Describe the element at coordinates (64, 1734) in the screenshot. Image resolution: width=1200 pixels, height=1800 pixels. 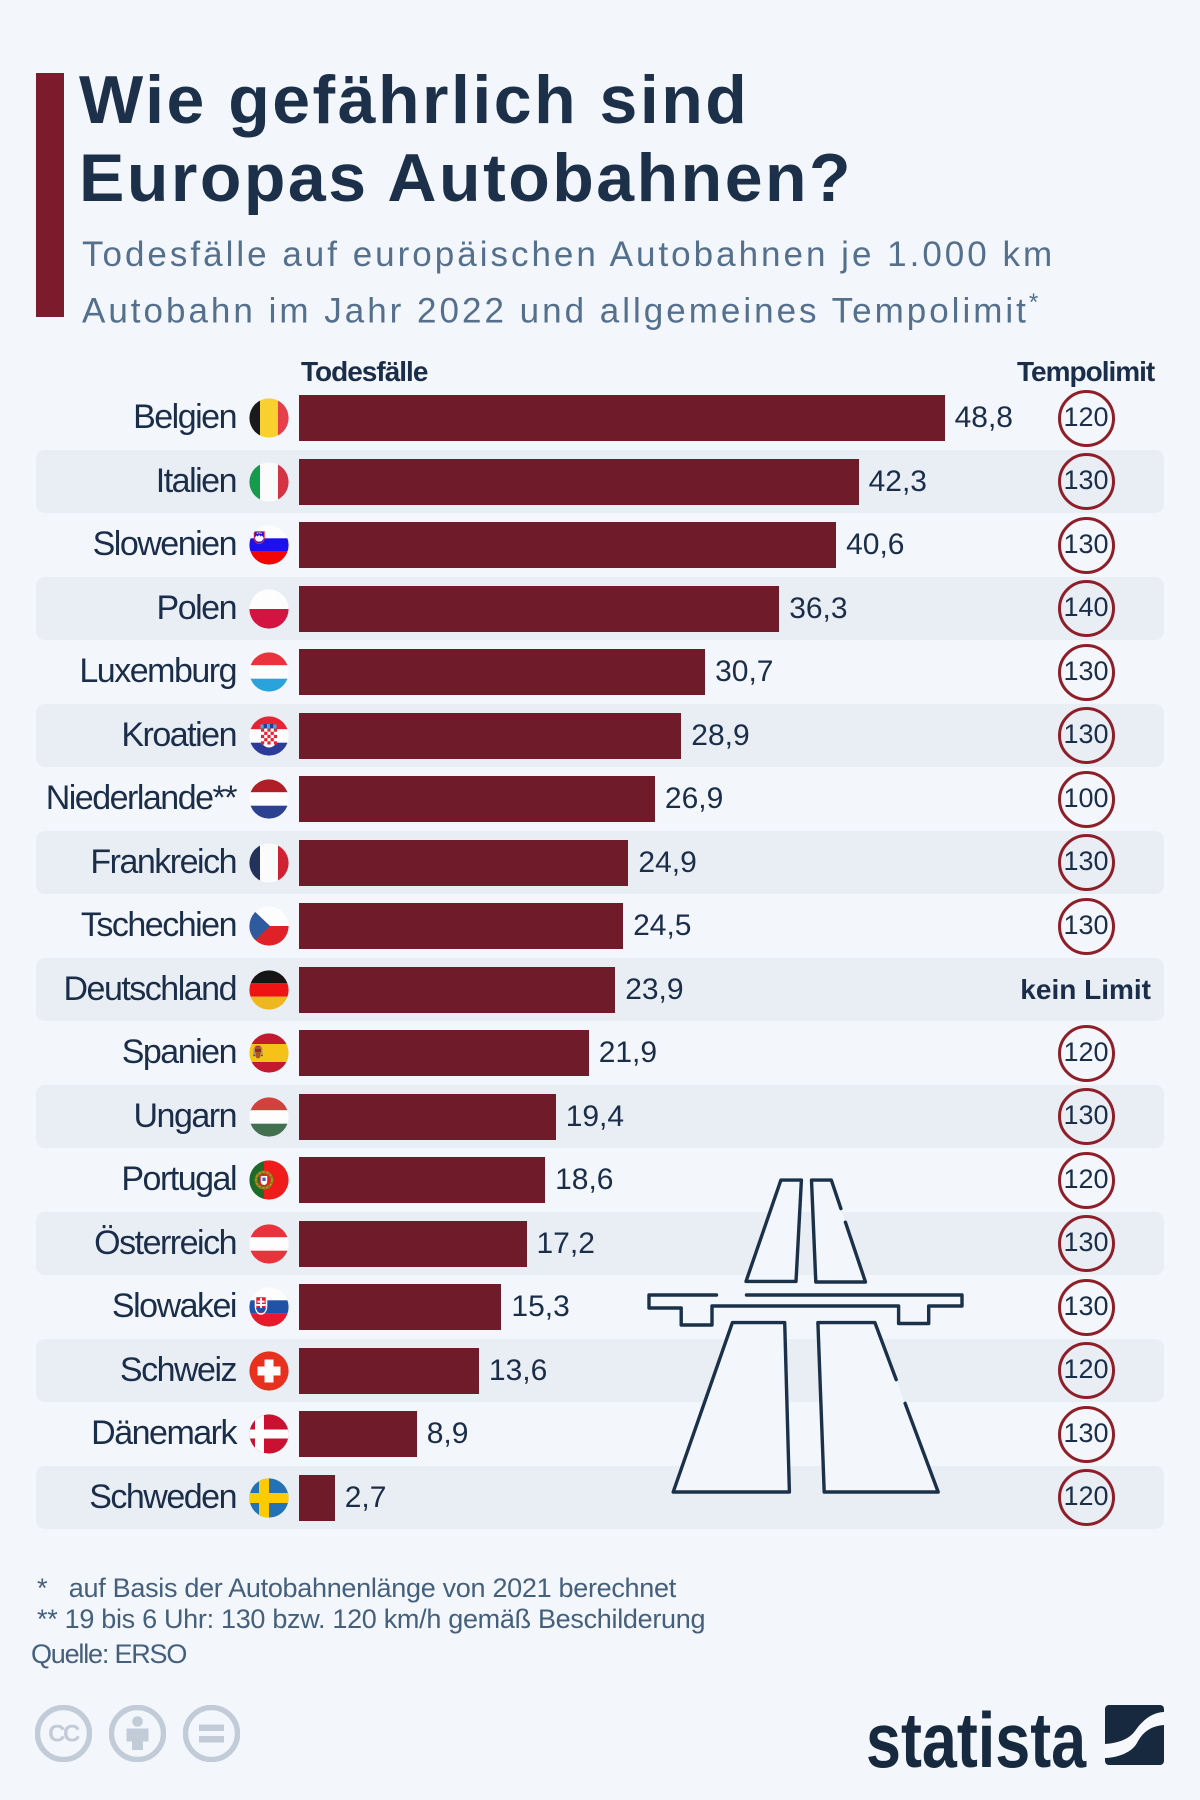
I see `svg-text: CC` at that location.